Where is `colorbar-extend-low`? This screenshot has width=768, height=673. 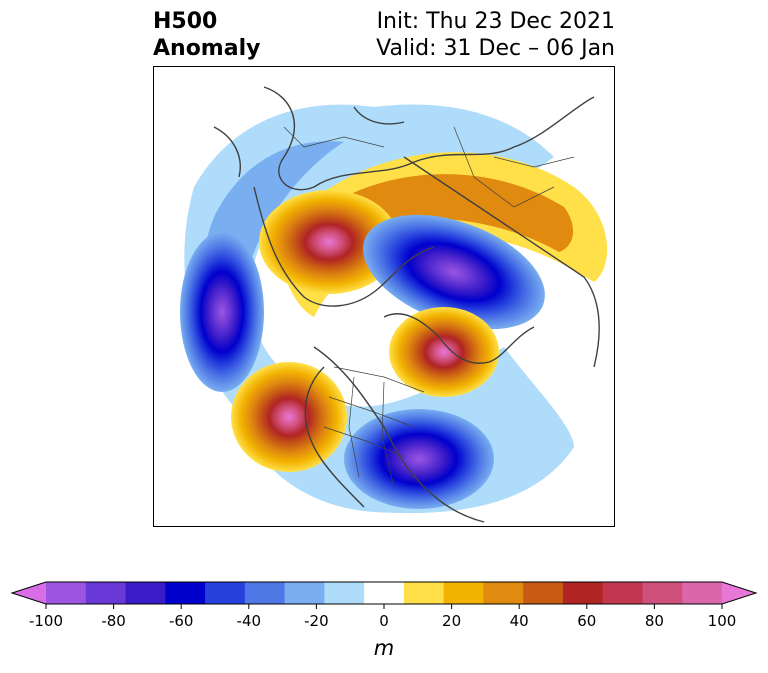
colorbar-extend-low is located at coordinates (29, 593).